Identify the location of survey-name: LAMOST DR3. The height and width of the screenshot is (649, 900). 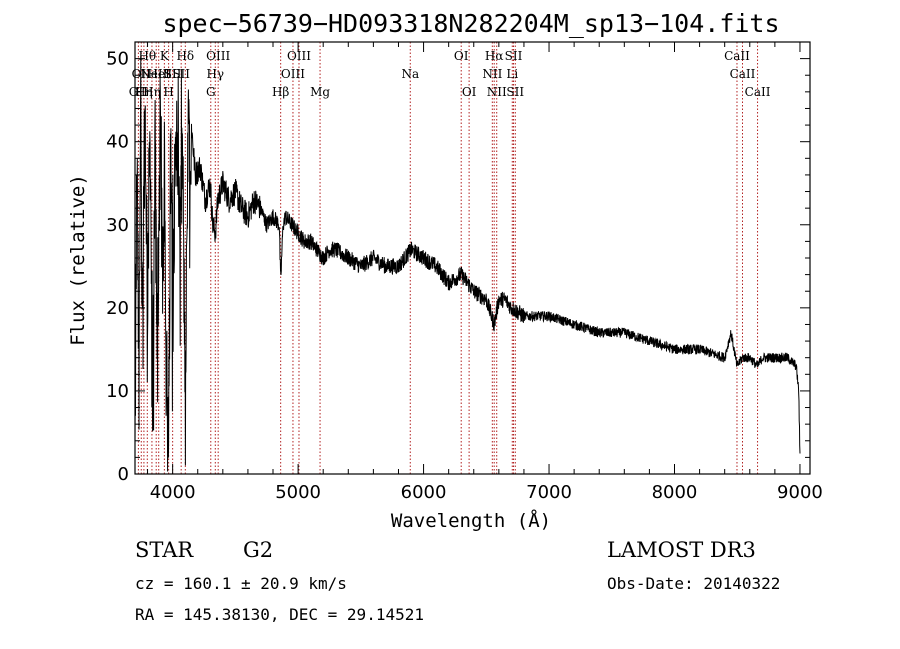
(681, 550).